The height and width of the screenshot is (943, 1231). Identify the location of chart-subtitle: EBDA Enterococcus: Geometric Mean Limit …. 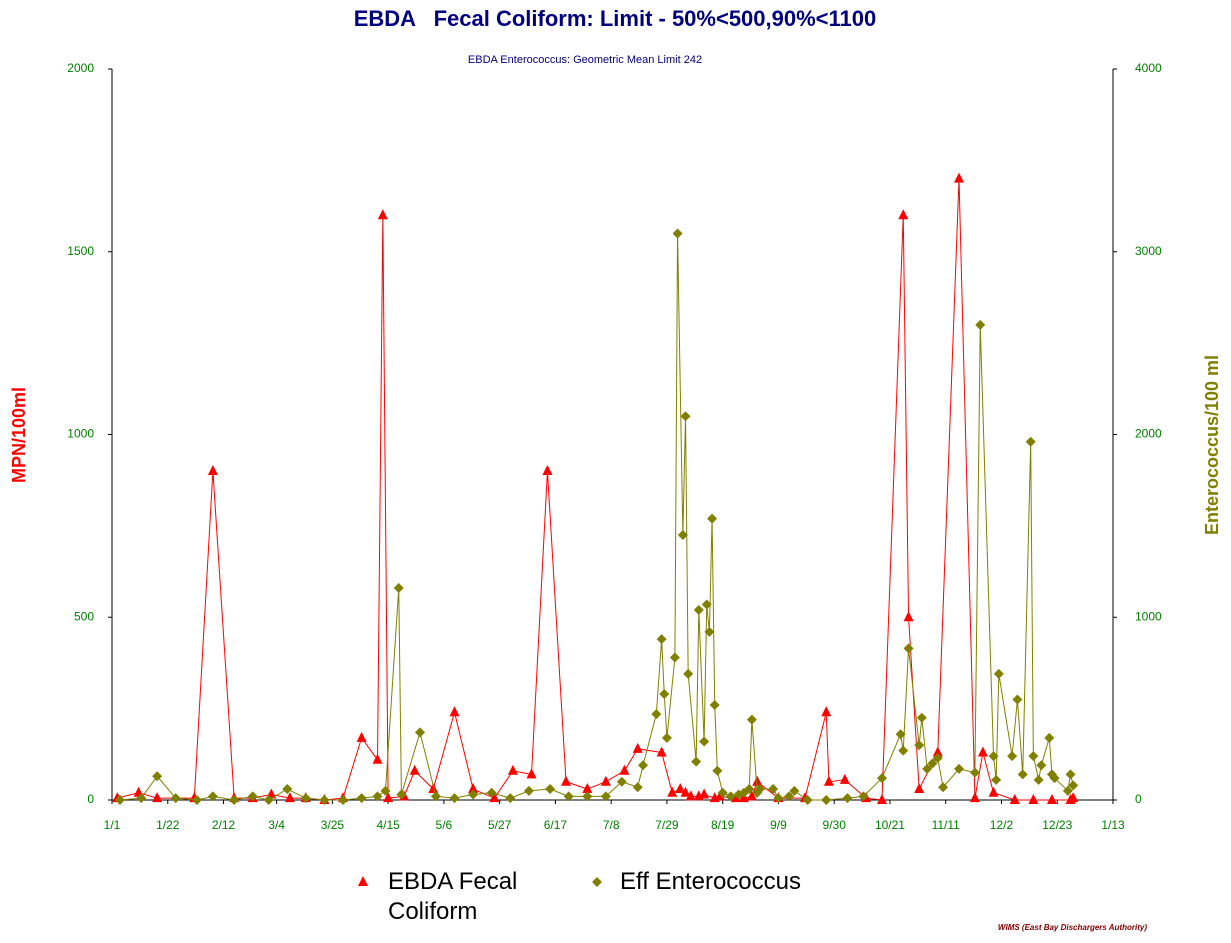
(585, 60).